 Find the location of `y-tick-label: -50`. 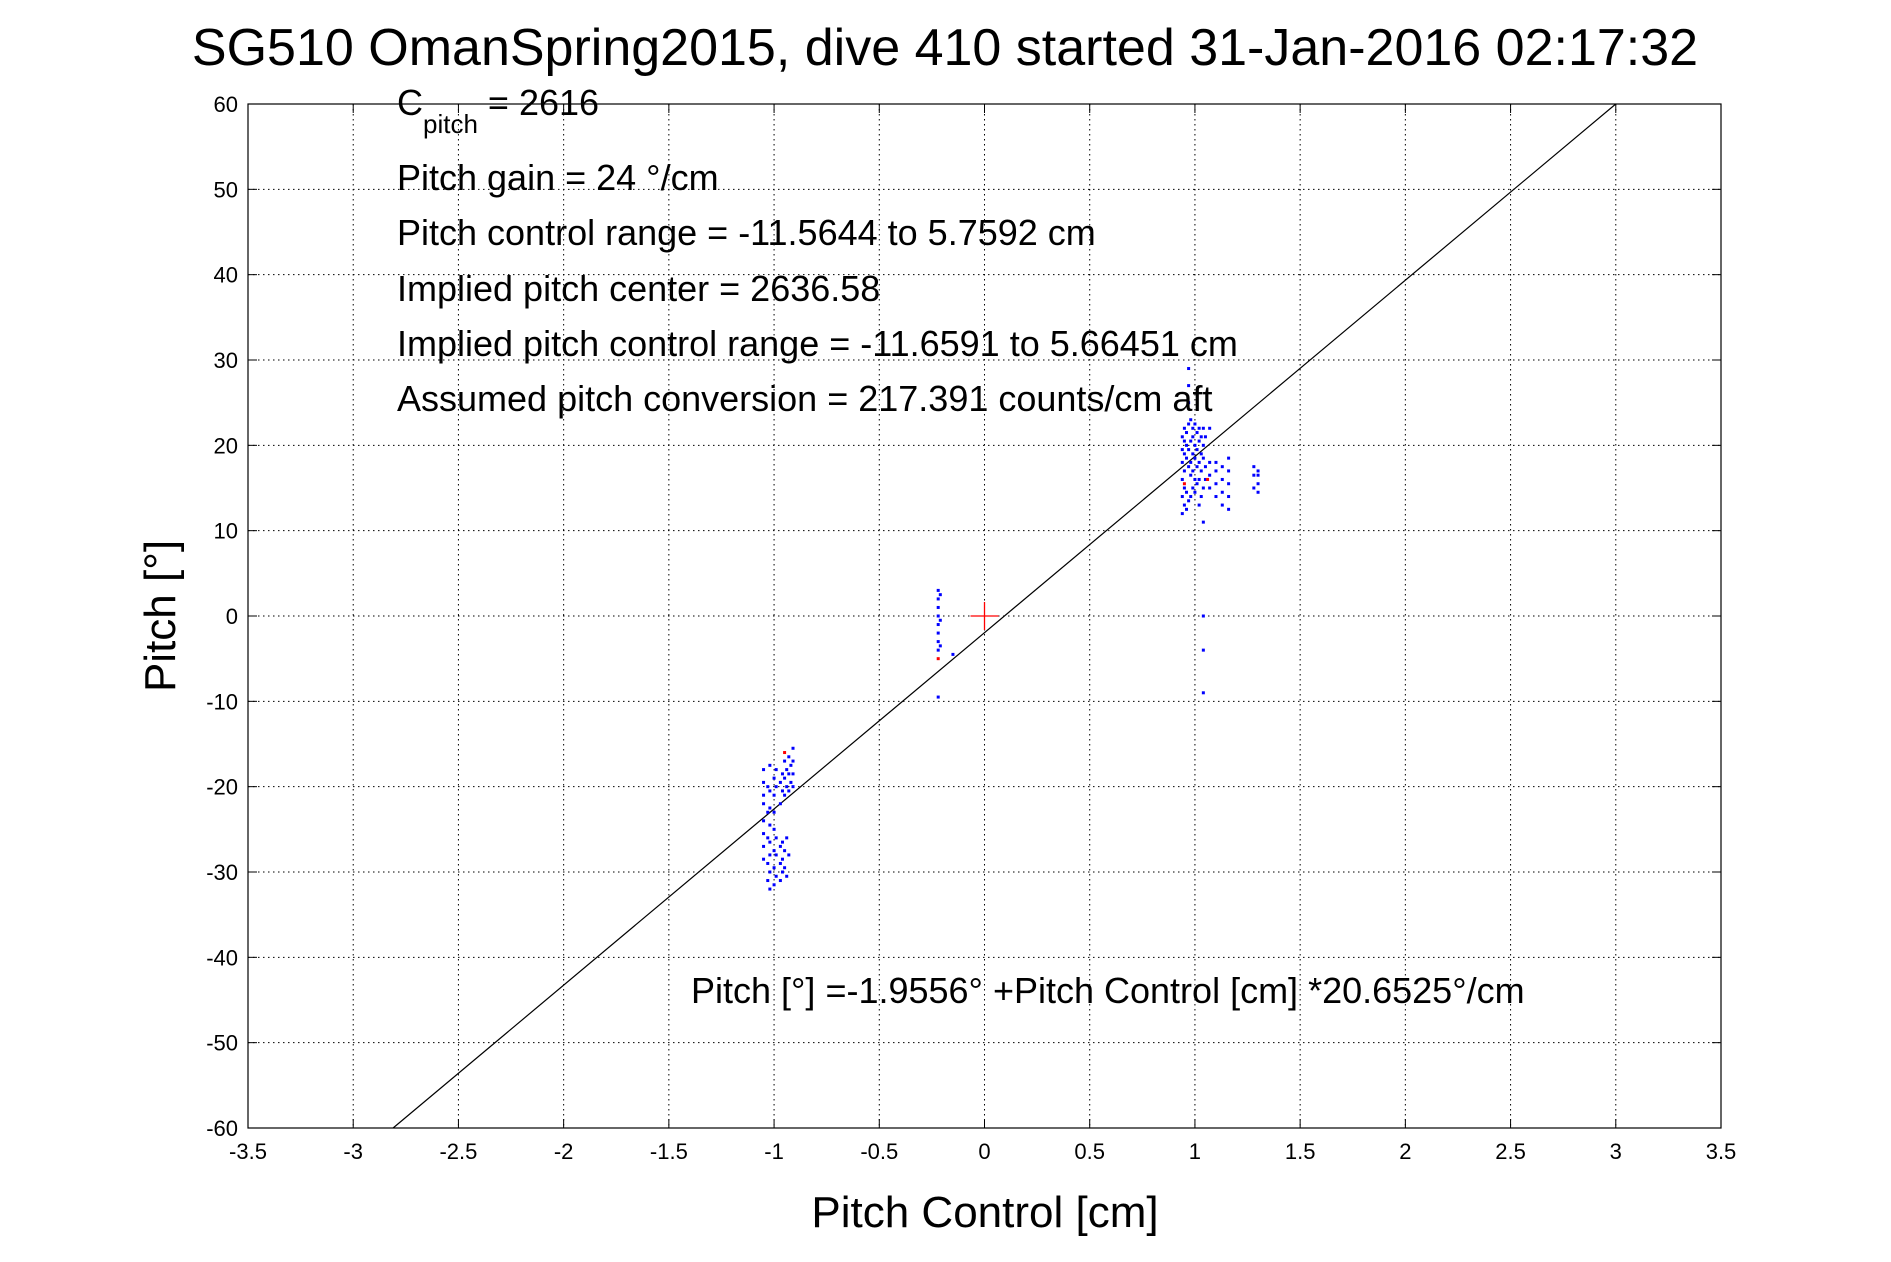

y-tick-label: -50 is located at coordinates (222, 1043).